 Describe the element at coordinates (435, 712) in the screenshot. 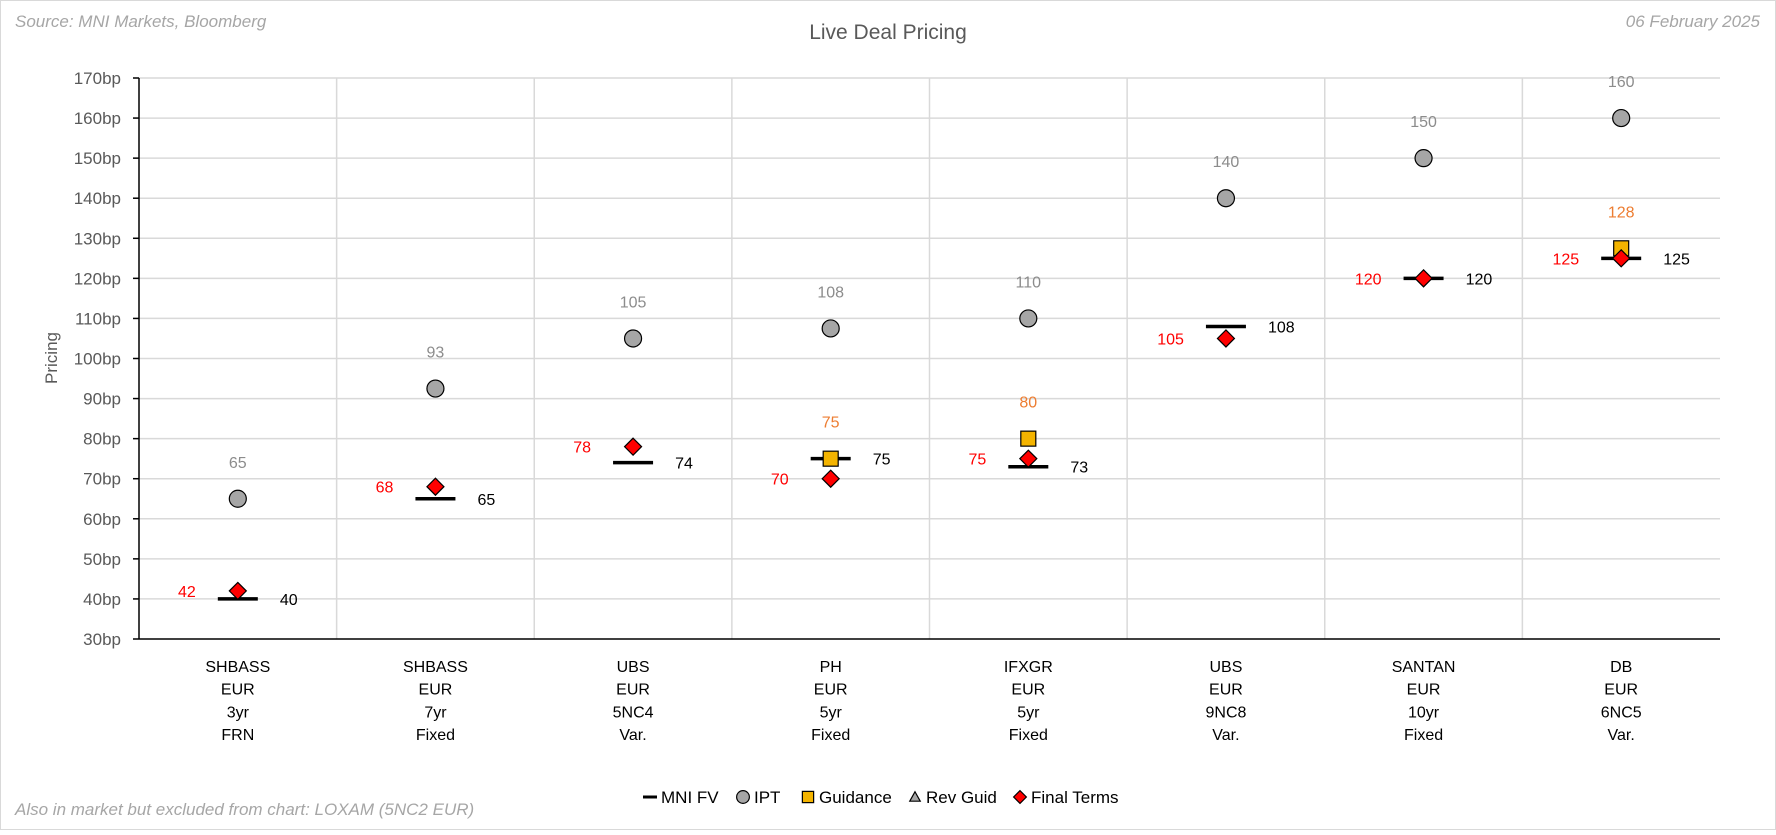

I see `x-tick-label: 7yr` at that location.